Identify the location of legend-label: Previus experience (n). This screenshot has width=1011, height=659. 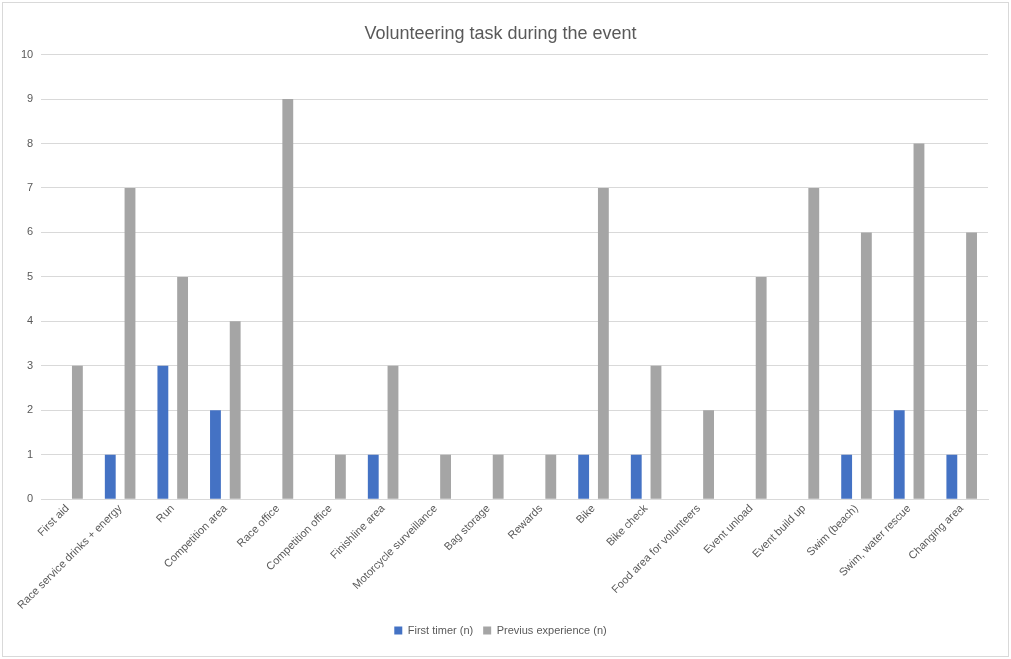
(551, 629).